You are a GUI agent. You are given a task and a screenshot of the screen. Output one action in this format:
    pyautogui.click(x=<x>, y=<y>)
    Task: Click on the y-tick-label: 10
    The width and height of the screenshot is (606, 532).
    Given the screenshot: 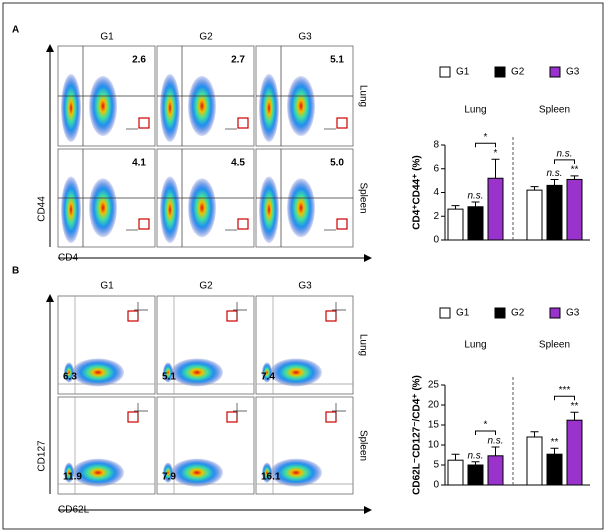 What is the action you would take?
    pyautogui.click(x=434, y=445)
    